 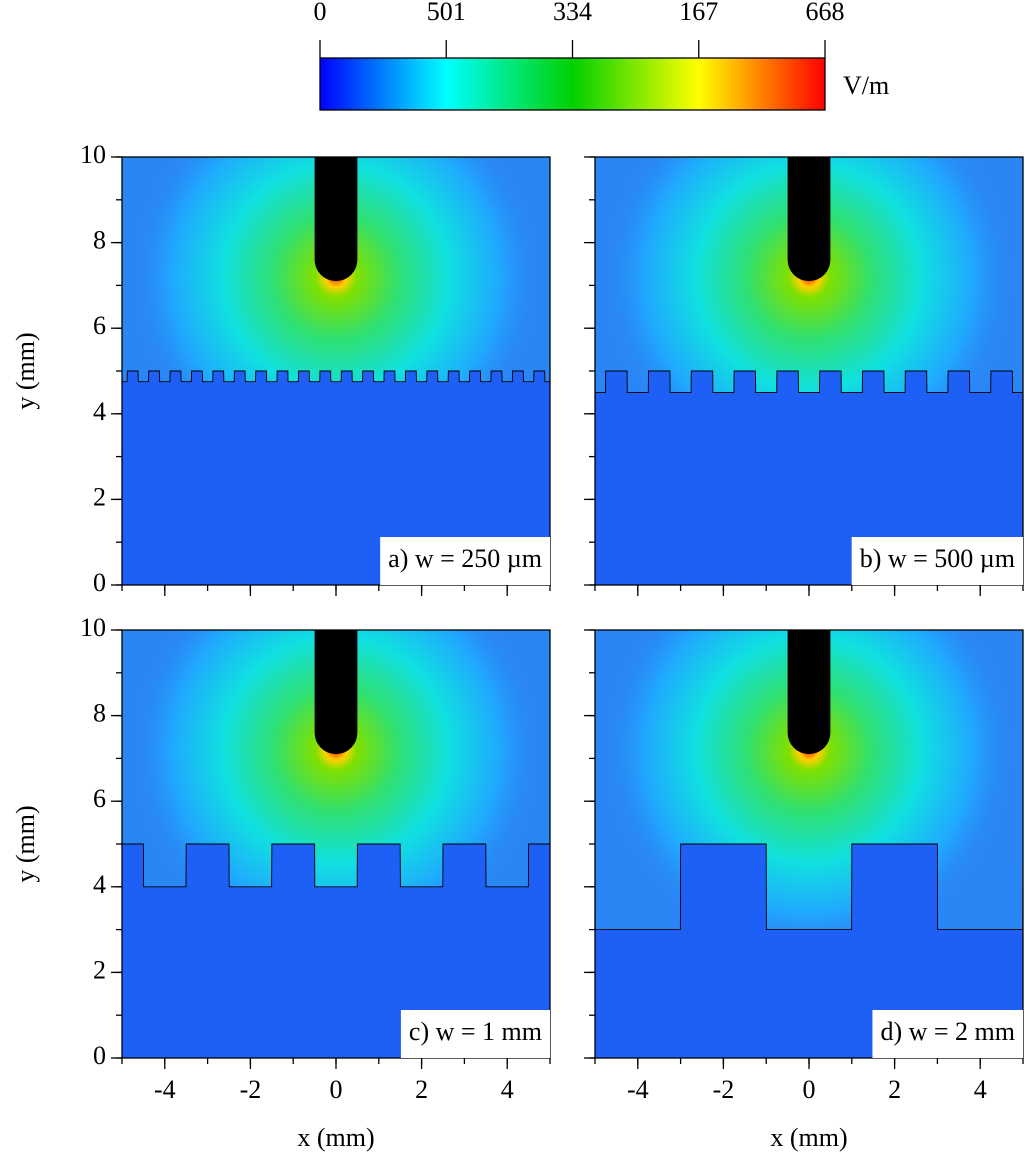 I want to click on panel-annotation: a) w = 250 µm, so click(x=465, y=558).